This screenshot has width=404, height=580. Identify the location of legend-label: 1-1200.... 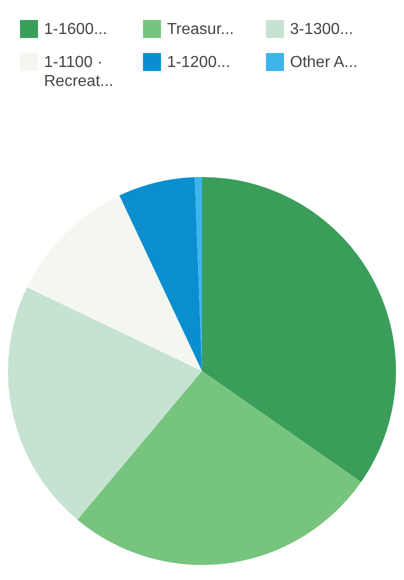
(198, 62).